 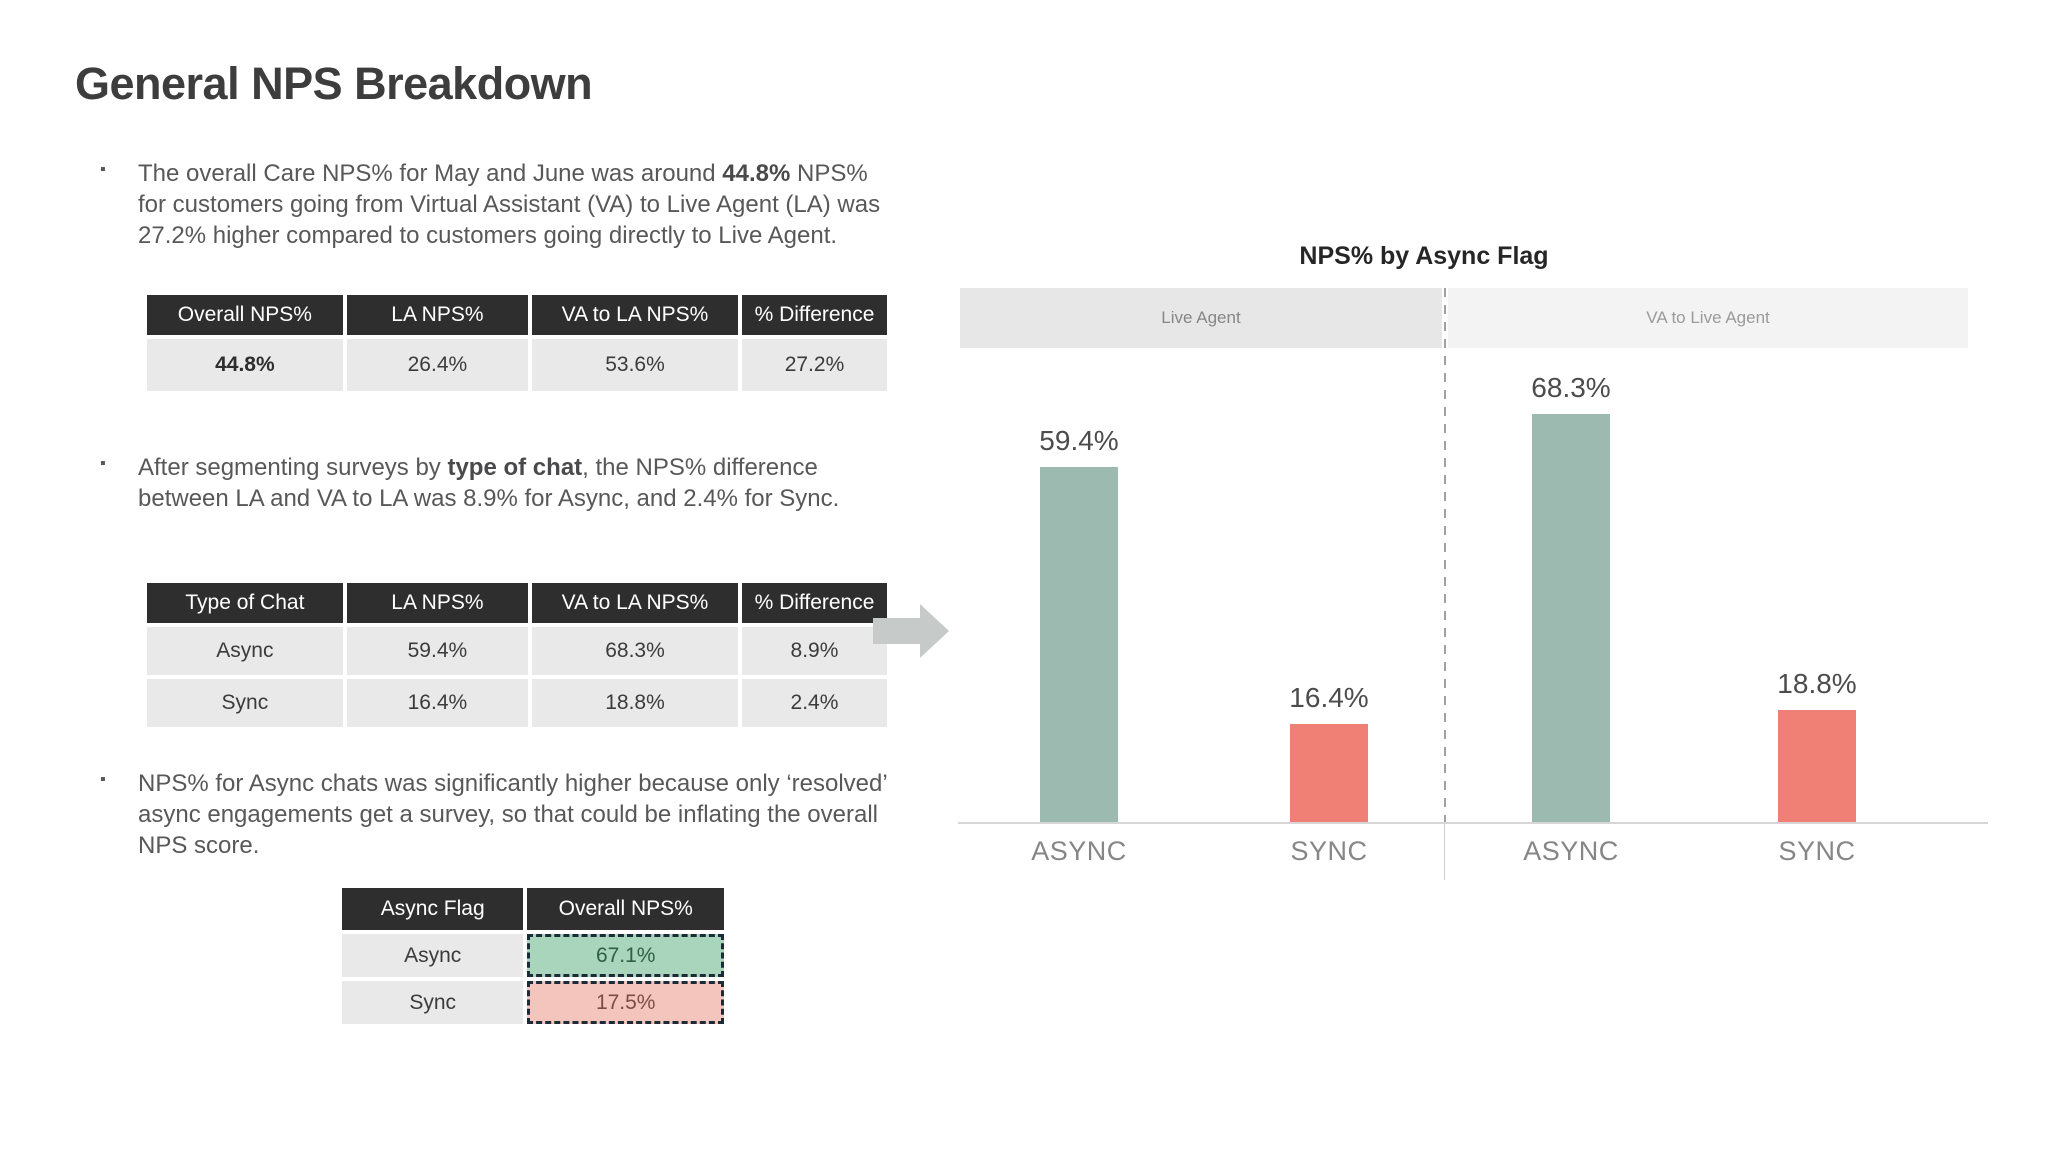 What do you see at coordinates (1079, 644) in the screenshot?
I see `bar-live-agent-async` at bounding box center [1079, 644].